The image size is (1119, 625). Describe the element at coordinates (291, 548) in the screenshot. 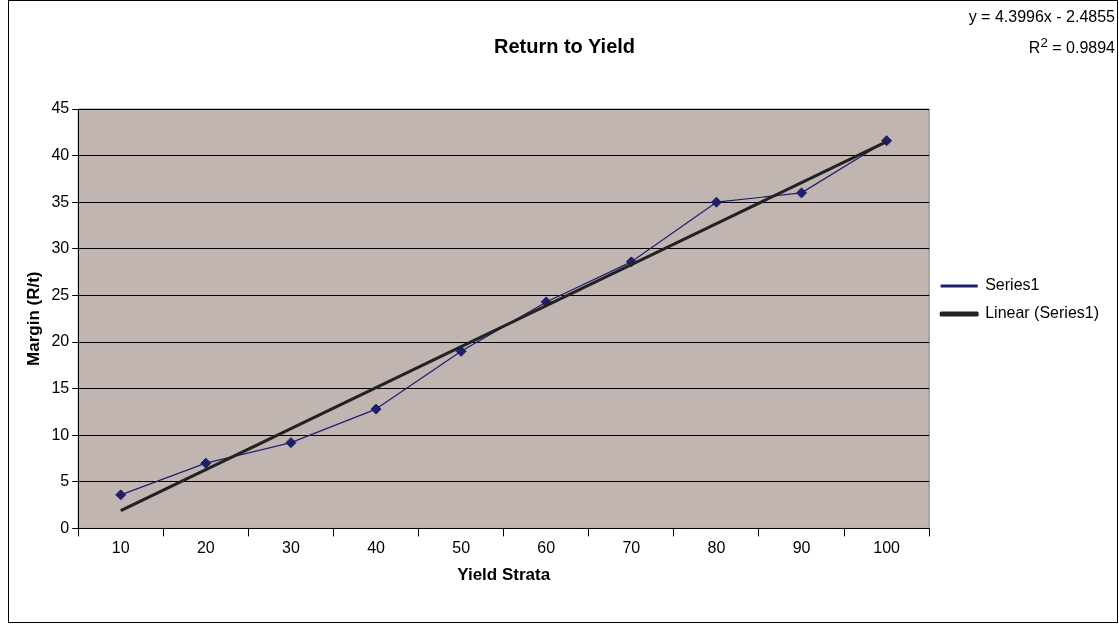

I see `x-tick-label: 30` at that location.